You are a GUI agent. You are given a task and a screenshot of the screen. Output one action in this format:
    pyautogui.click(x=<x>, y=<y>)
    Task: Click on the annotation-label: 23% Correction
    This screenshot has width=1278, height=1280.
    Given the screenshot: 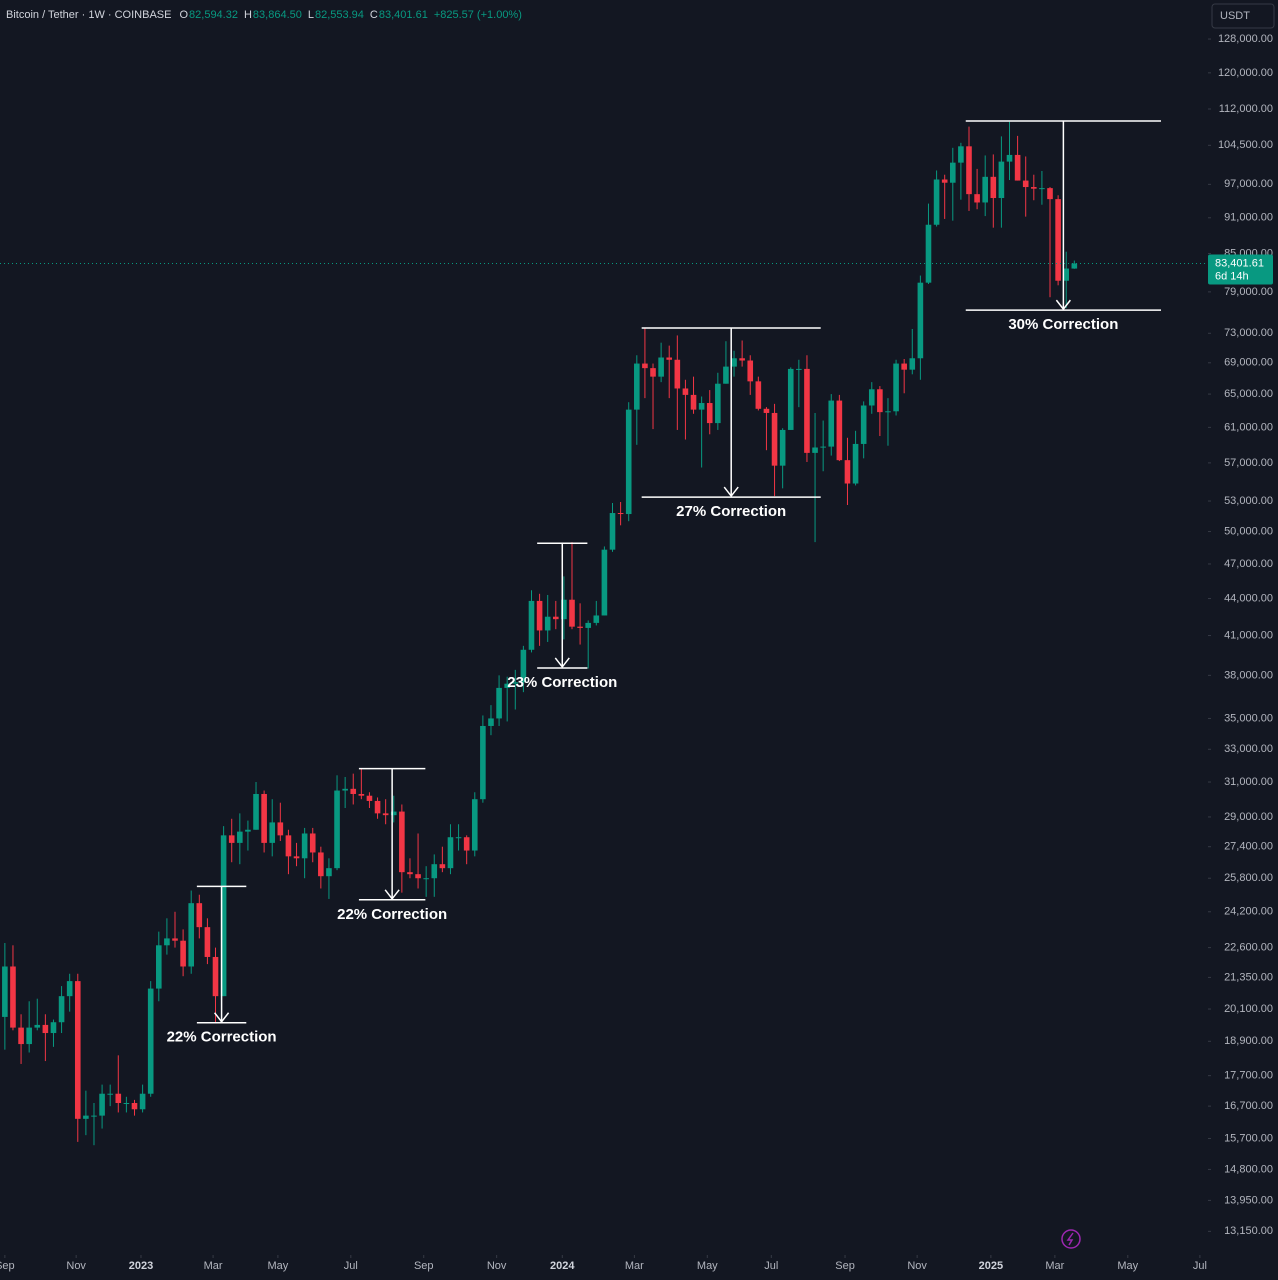 What is the action you would take?
    pyautogui.click(x=562, y=682)
    